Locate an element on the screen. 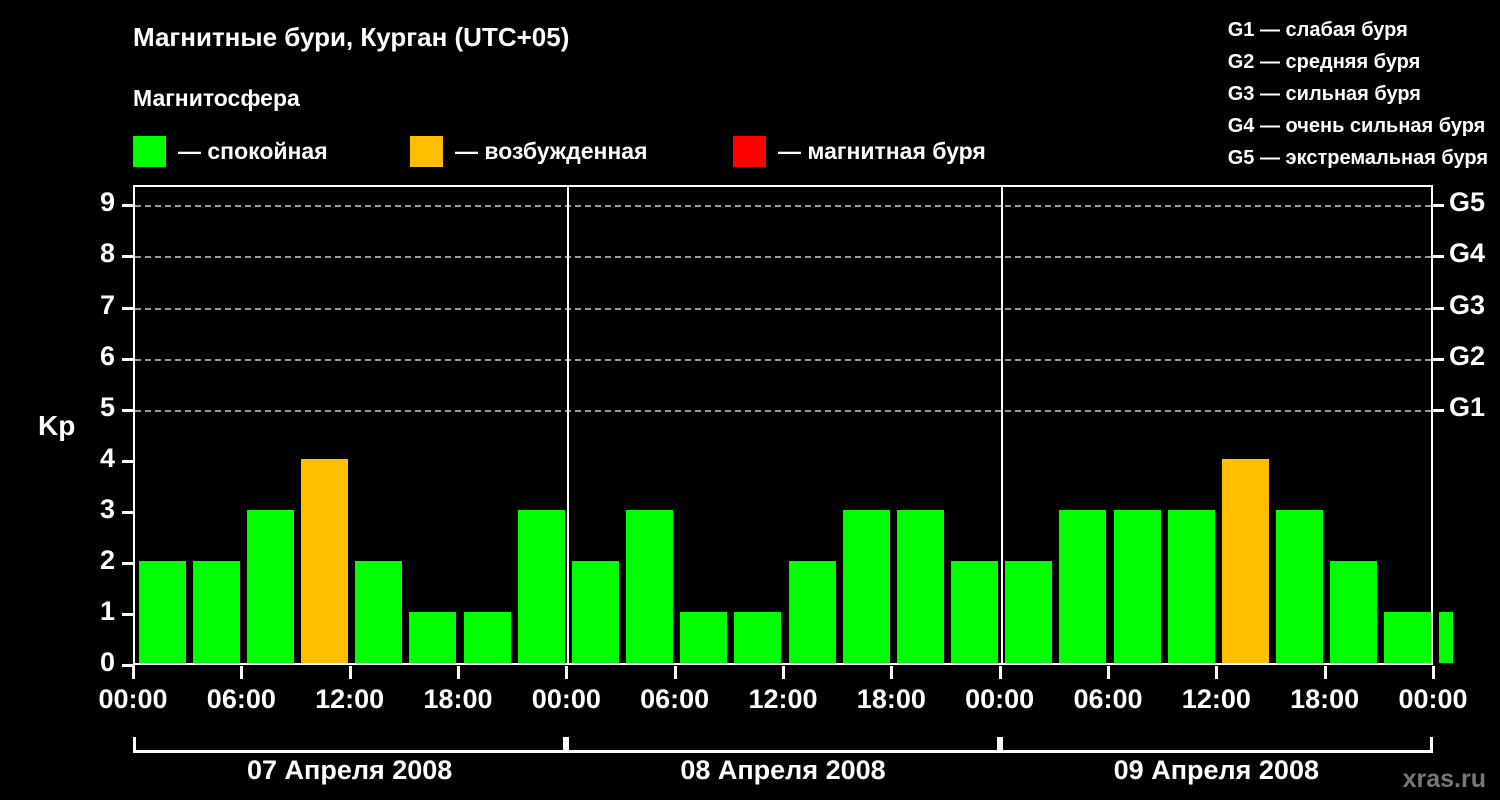 The height and width of the screenshot is (800, 1500). y-tick-label-1: 1 is located at coordinates (107, 610).